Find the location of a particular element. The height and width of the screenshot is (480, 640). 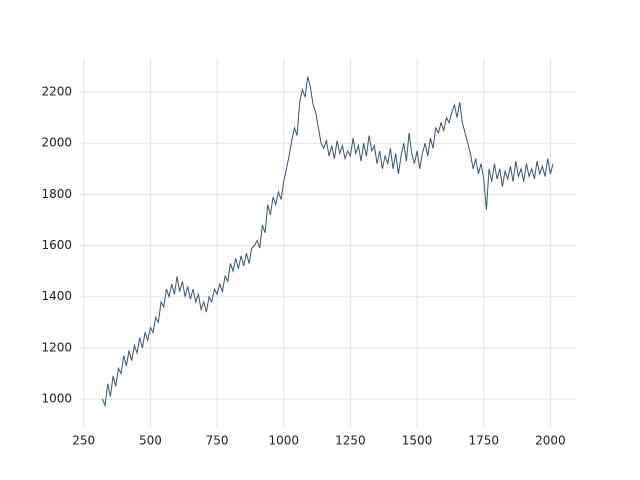

y-tick-label: 1400 is located at coordinates (56, 296).